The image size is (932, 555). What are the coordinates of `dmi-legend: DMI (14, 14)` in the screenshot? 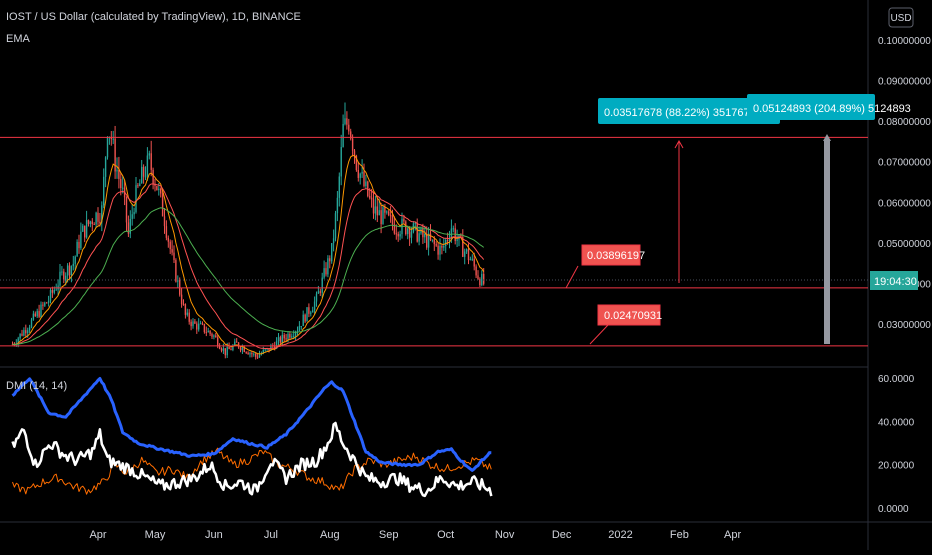 It's located at (37, 386).